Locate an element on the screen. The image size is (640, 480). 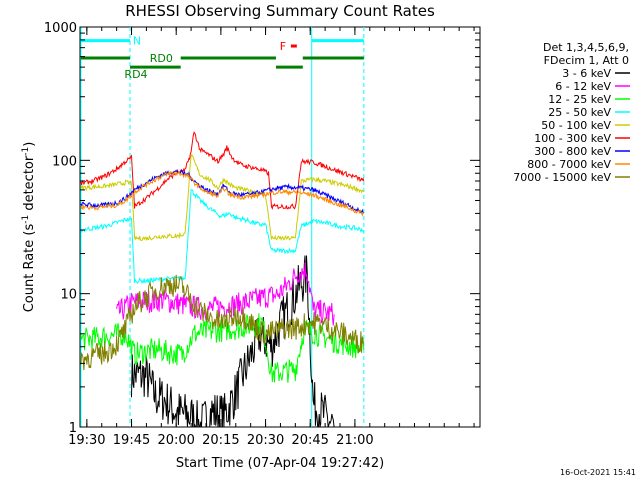
x-tick-label: 20:30 is located at coordinates (265, 440).